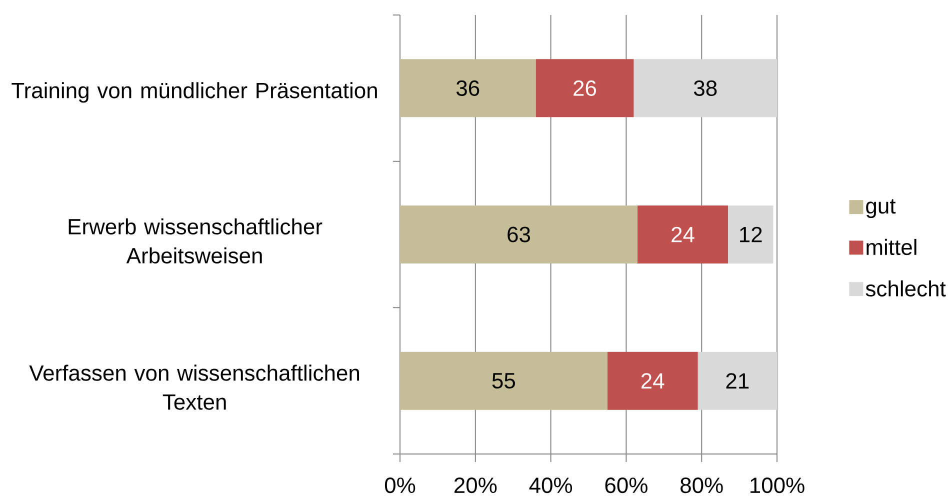 The width and height of the screenshot is (951, 498). I want to click on data-label: 38, so click(705, 88).